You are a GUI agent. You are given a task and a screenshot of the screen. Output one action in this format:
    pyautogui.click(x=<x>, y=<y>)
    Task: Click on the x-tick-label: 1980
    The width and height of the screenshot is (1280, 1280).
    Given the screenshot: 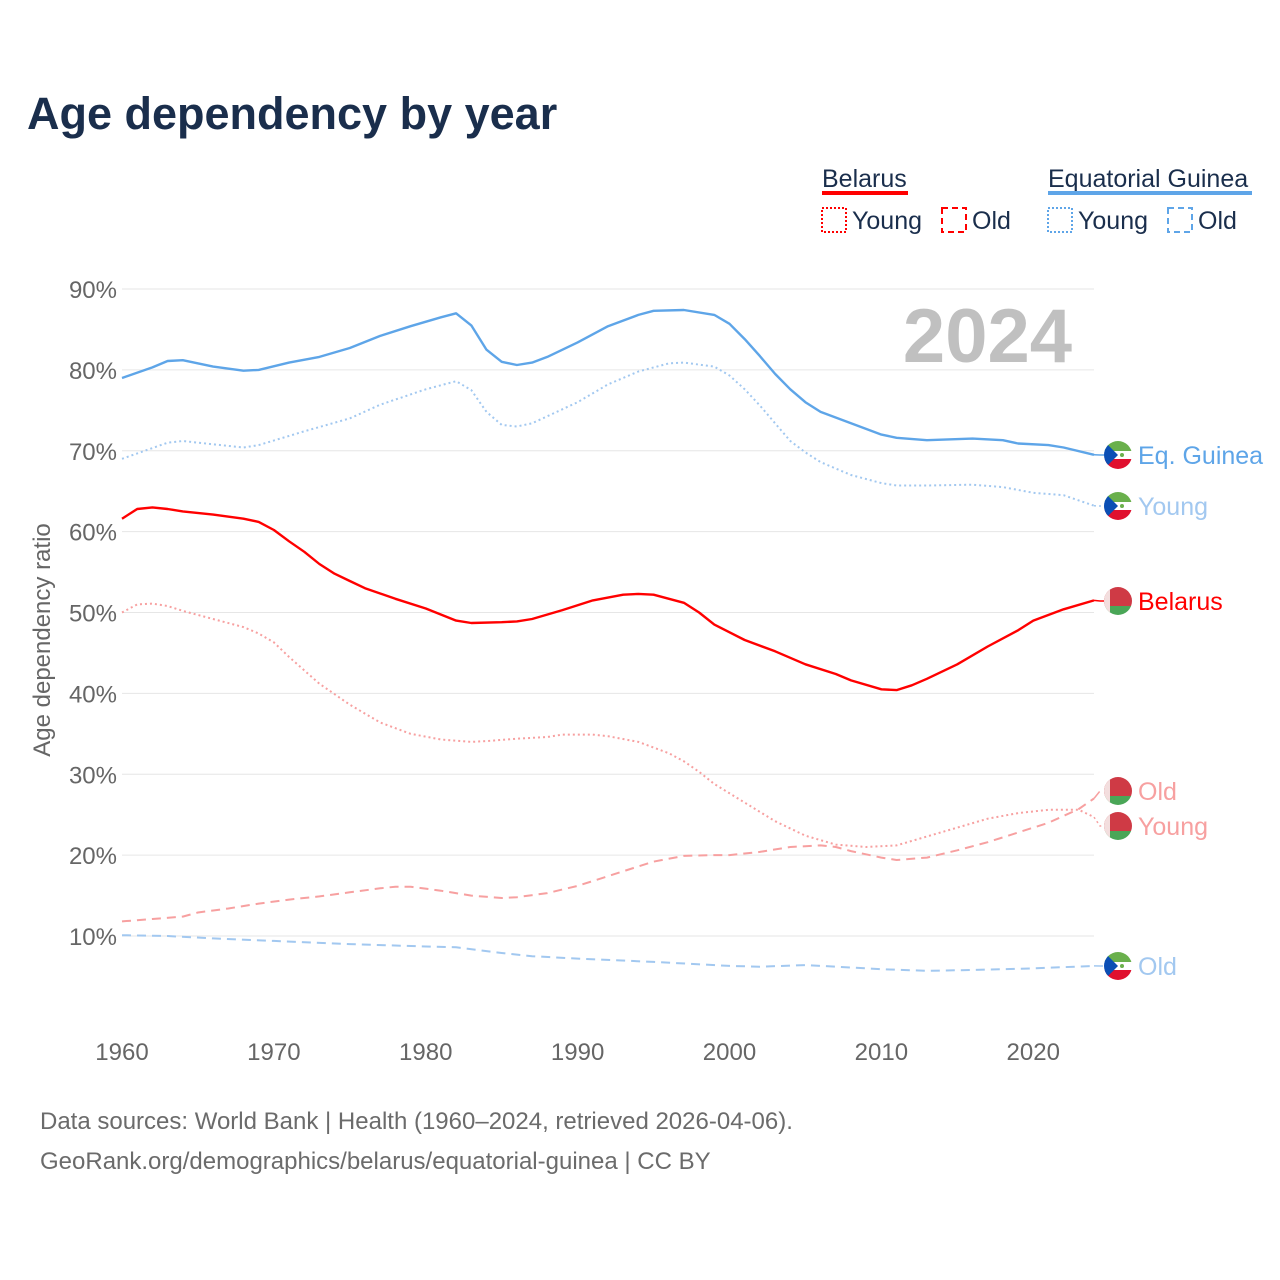 What is the action you would take?
    pyautogui.click(x=425, y=1052)
    